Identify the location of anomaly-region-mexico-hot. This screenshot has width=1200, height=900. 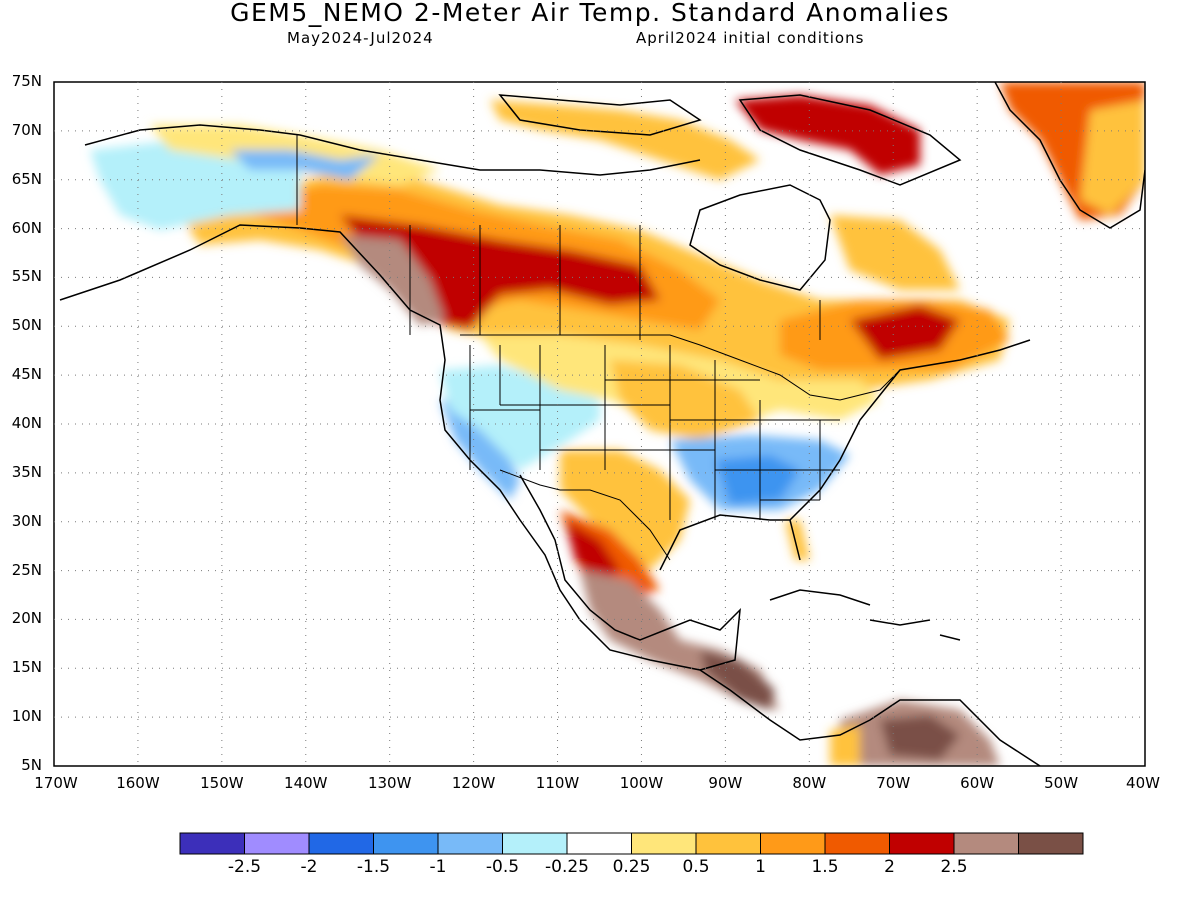
(592, 552).